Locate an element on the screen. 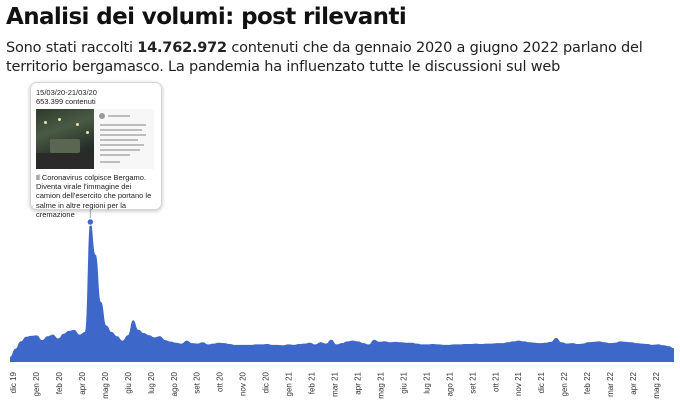 Image resolution: width=680 pixels, height=403 pixels. x-tick-label: apr 22 is located at coordinates (633, 382).